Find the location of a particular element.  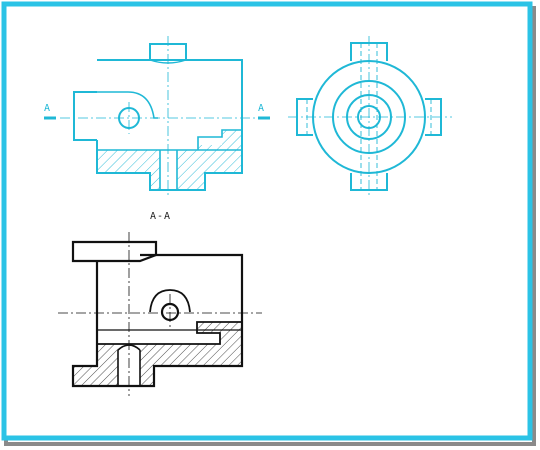

front-section-hatch is located at coordinates (128, 170).